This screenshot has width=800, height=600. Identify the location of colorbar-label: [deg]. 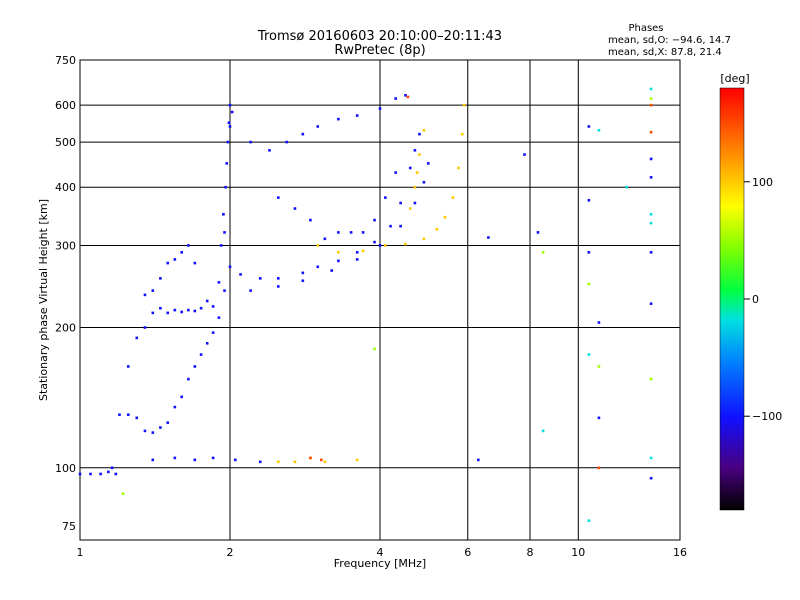
(734, 78).